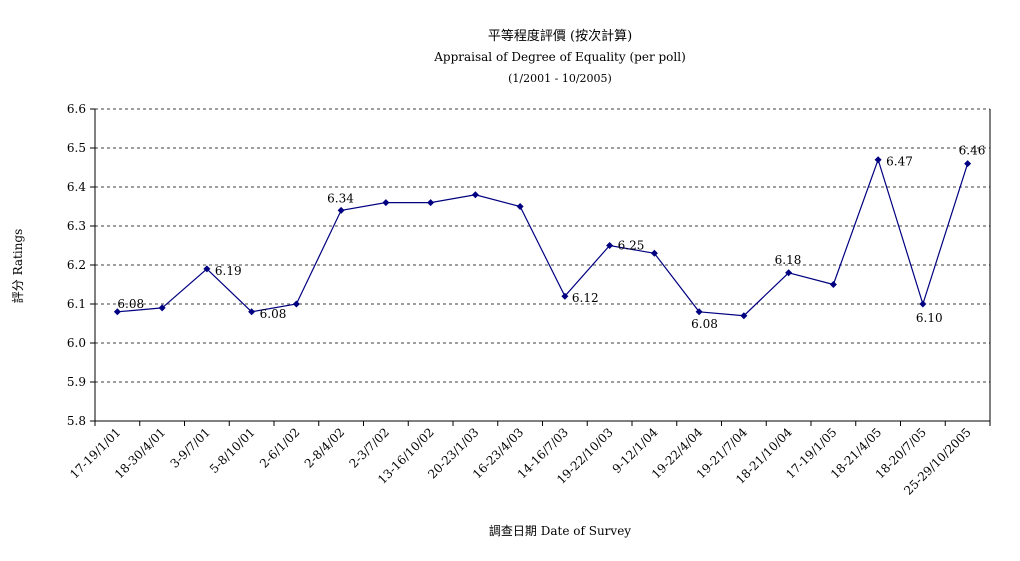 This screenshot has width=1020, height=561. I want to click on y-tick-label: 6.5, so click(76, 148).